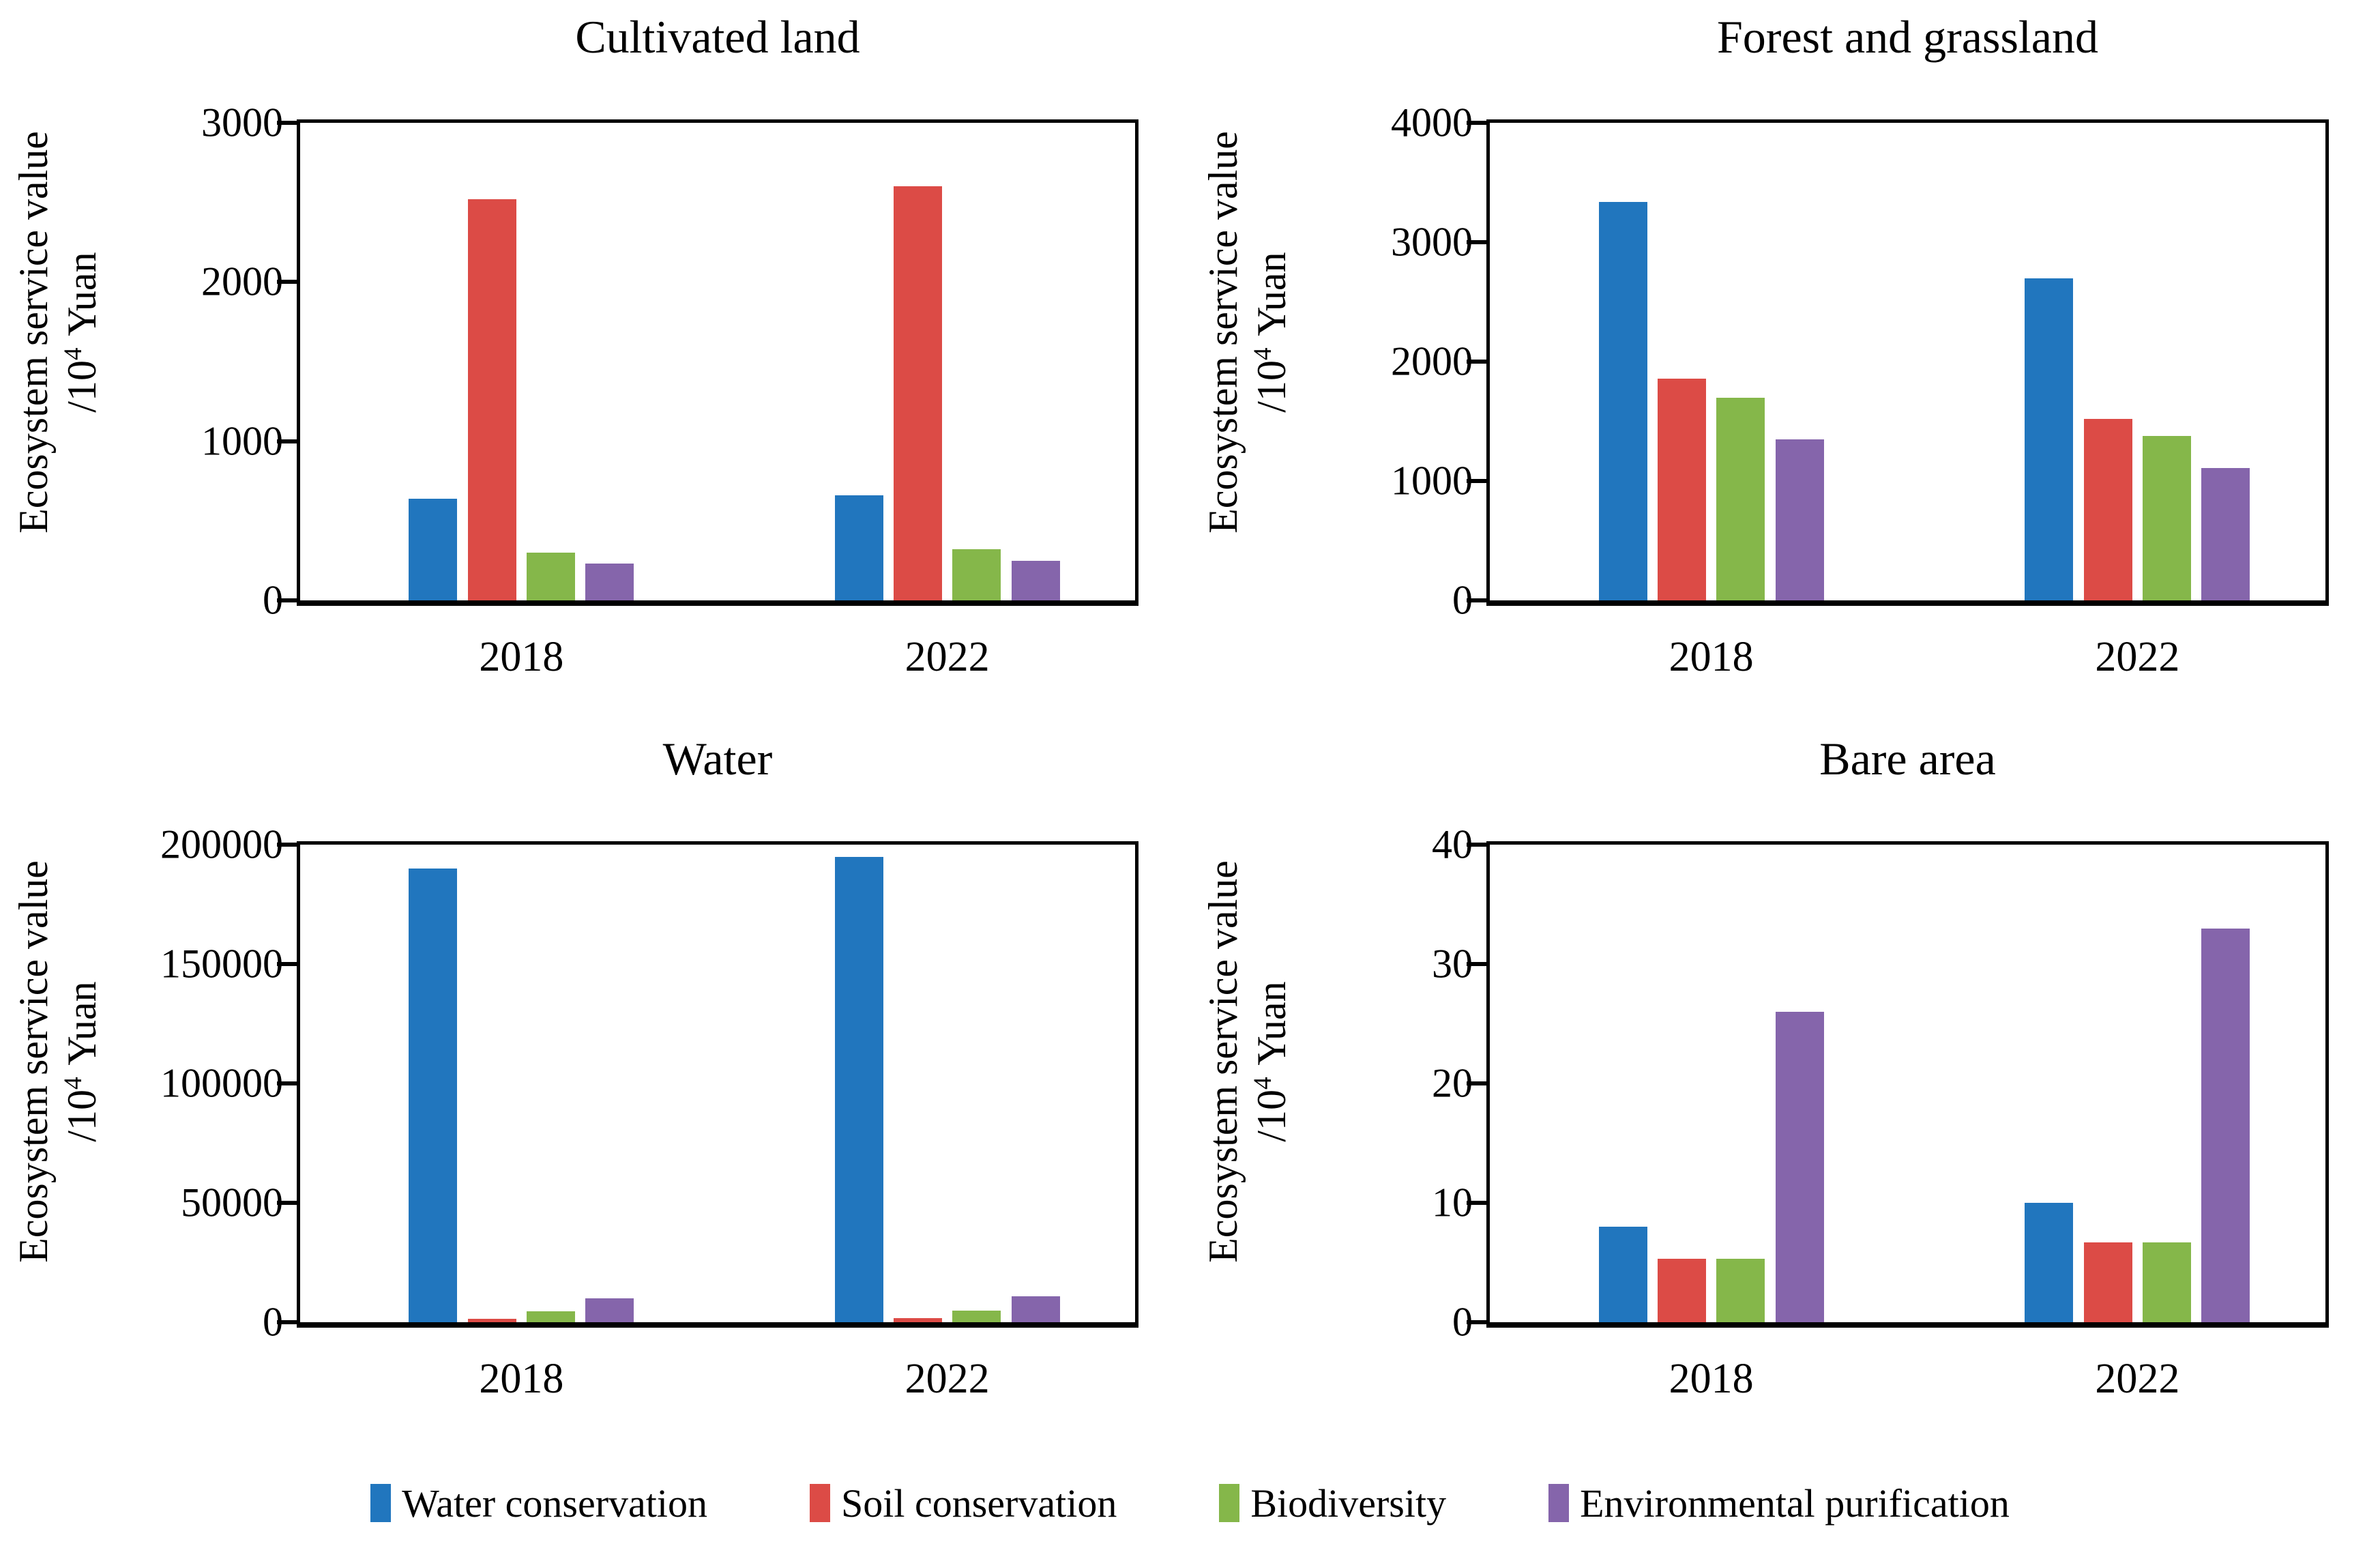 The width and height of the screenshot is (2380, 1546). What do you see at coordinates (1860, 390) in the screenshot?
I see `plot-area: 0 1000 2000 3000 4000 2018 2022` at bounding box center [1860, 390].